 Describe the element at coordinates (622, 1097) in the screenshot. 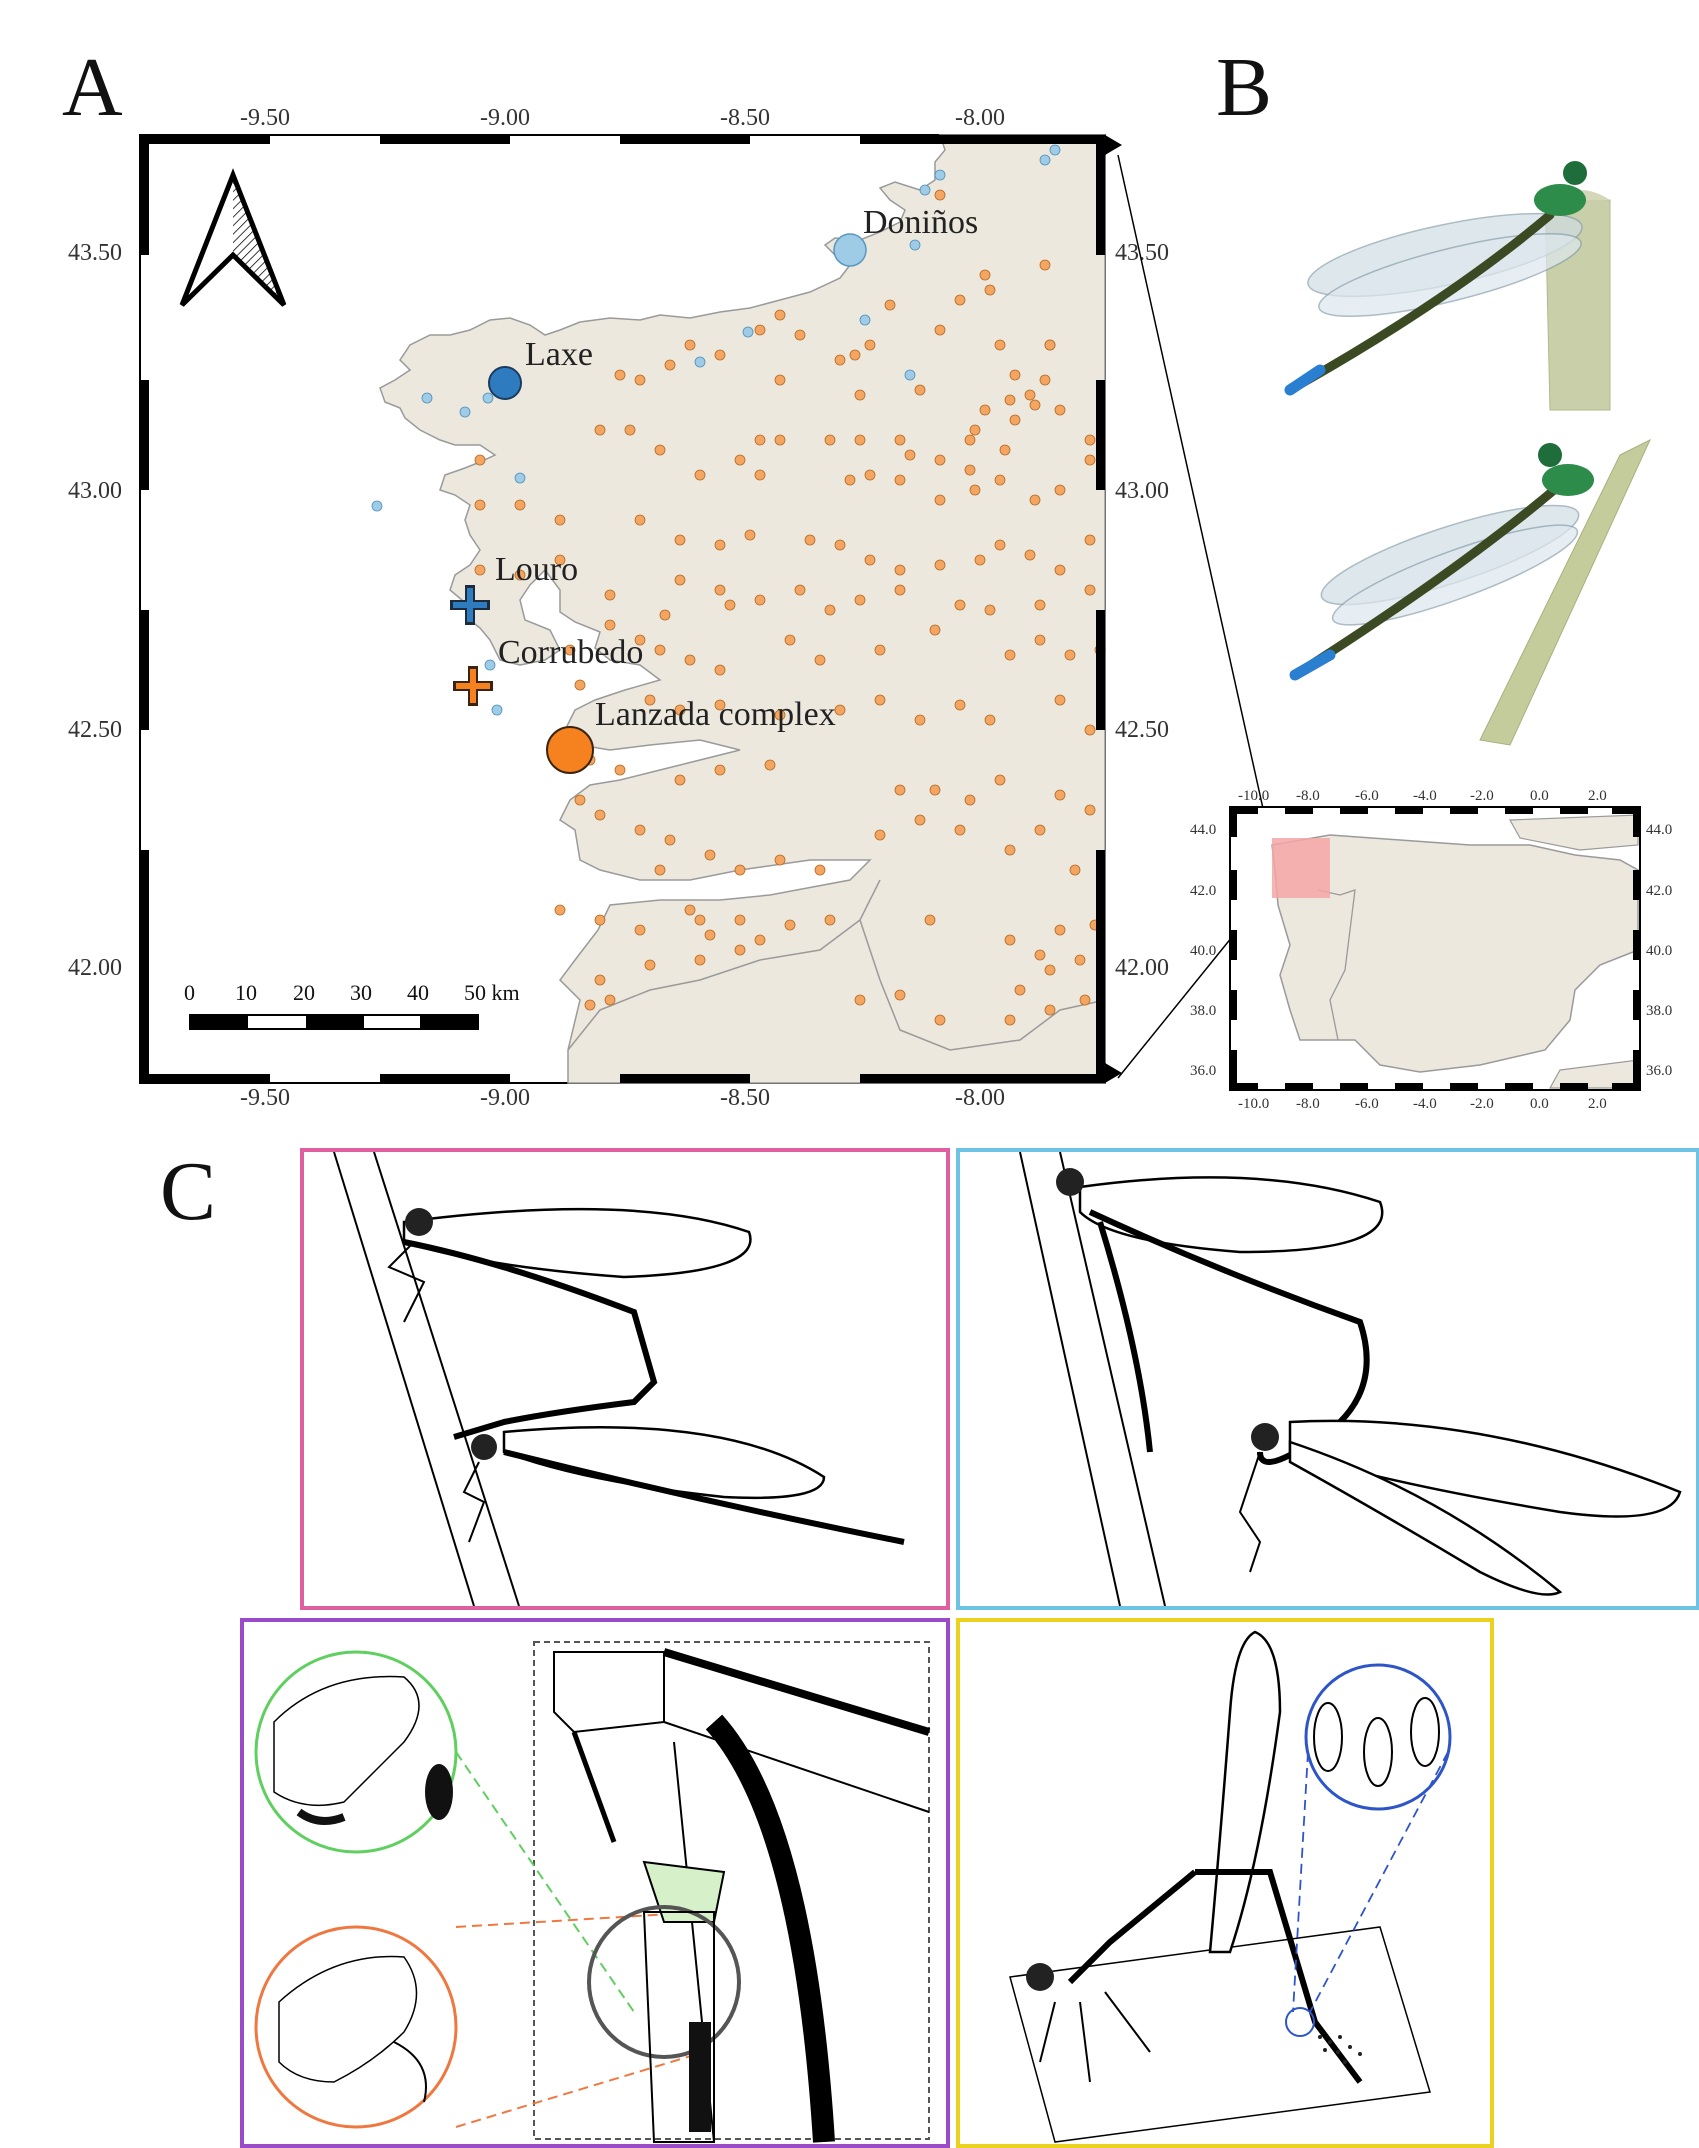

I see `map-x-ticks-bottom: -9.50 -9.00 -8.50 -8.00` at that location.